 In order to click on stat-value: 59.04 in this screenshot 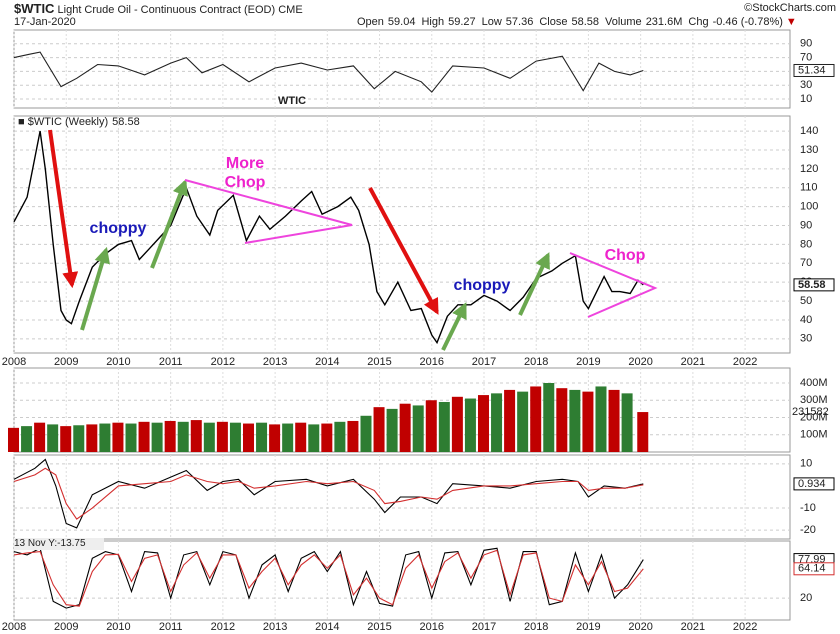, I will do `click(402, 22)`.